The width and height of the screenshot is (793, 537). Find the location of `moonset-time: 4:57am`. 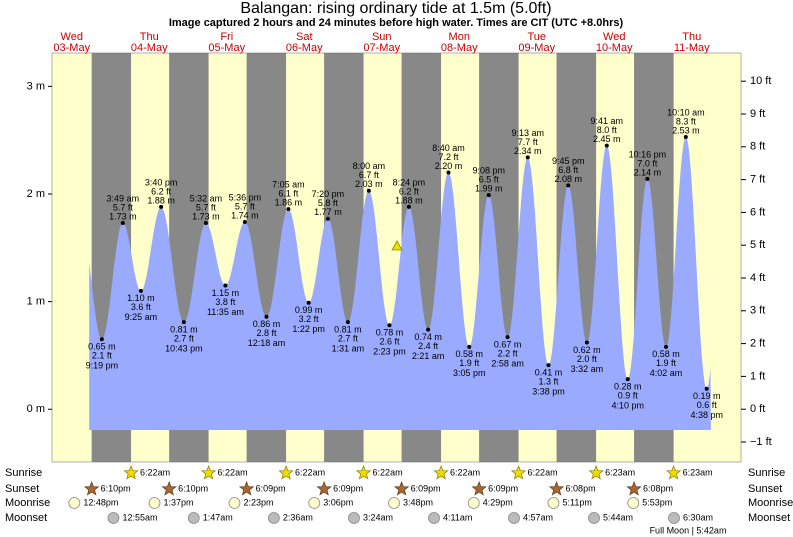

moonset-time: 4:57am is located at coordinates (538, 517).